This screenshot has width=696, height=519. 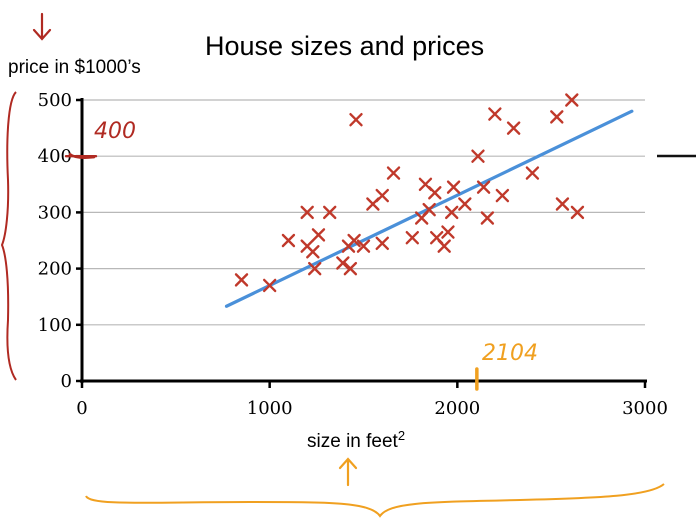 I want to click on x-tick-label-1000: 1000, so click(x=270, y=408).